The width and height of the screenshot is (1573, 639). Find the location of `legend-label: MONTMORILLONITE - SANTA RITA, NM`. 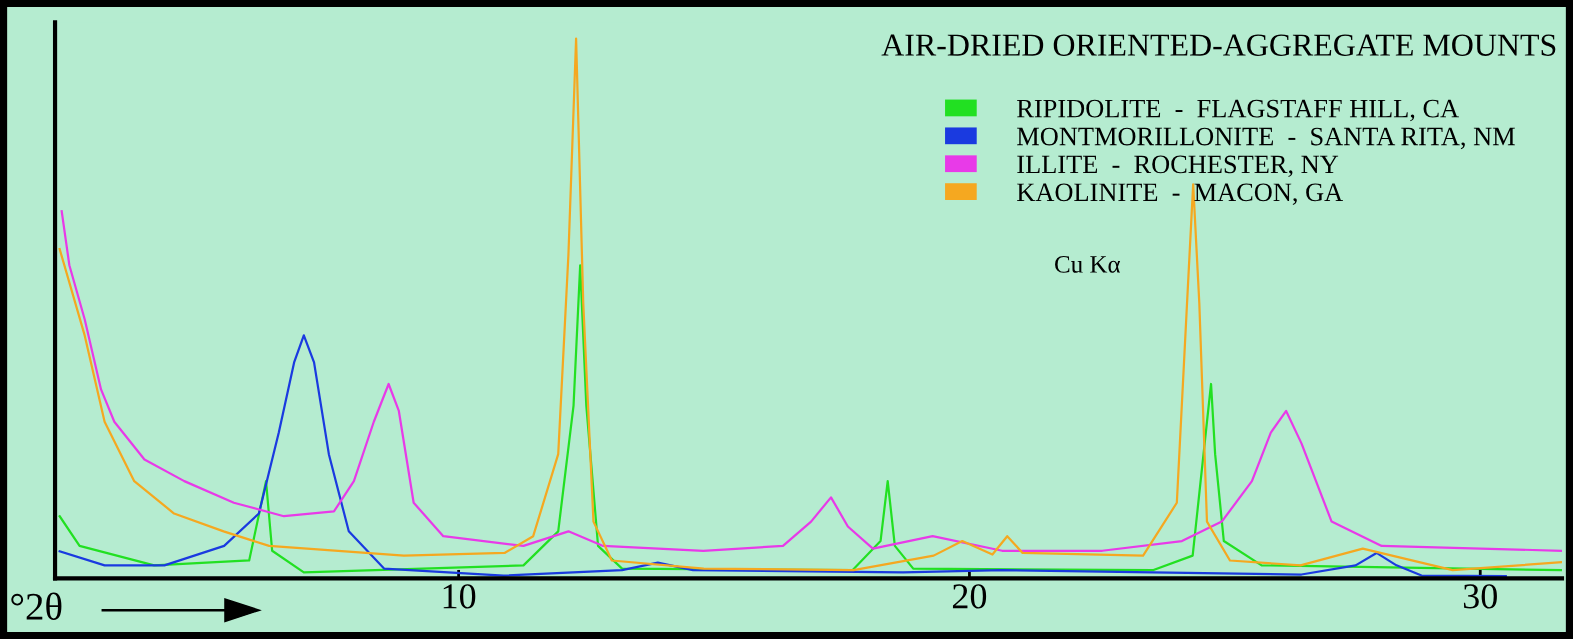

legend-label: MONTMORILLONITE - SANTA RITA, NM is located at coordinates (1266, 138).